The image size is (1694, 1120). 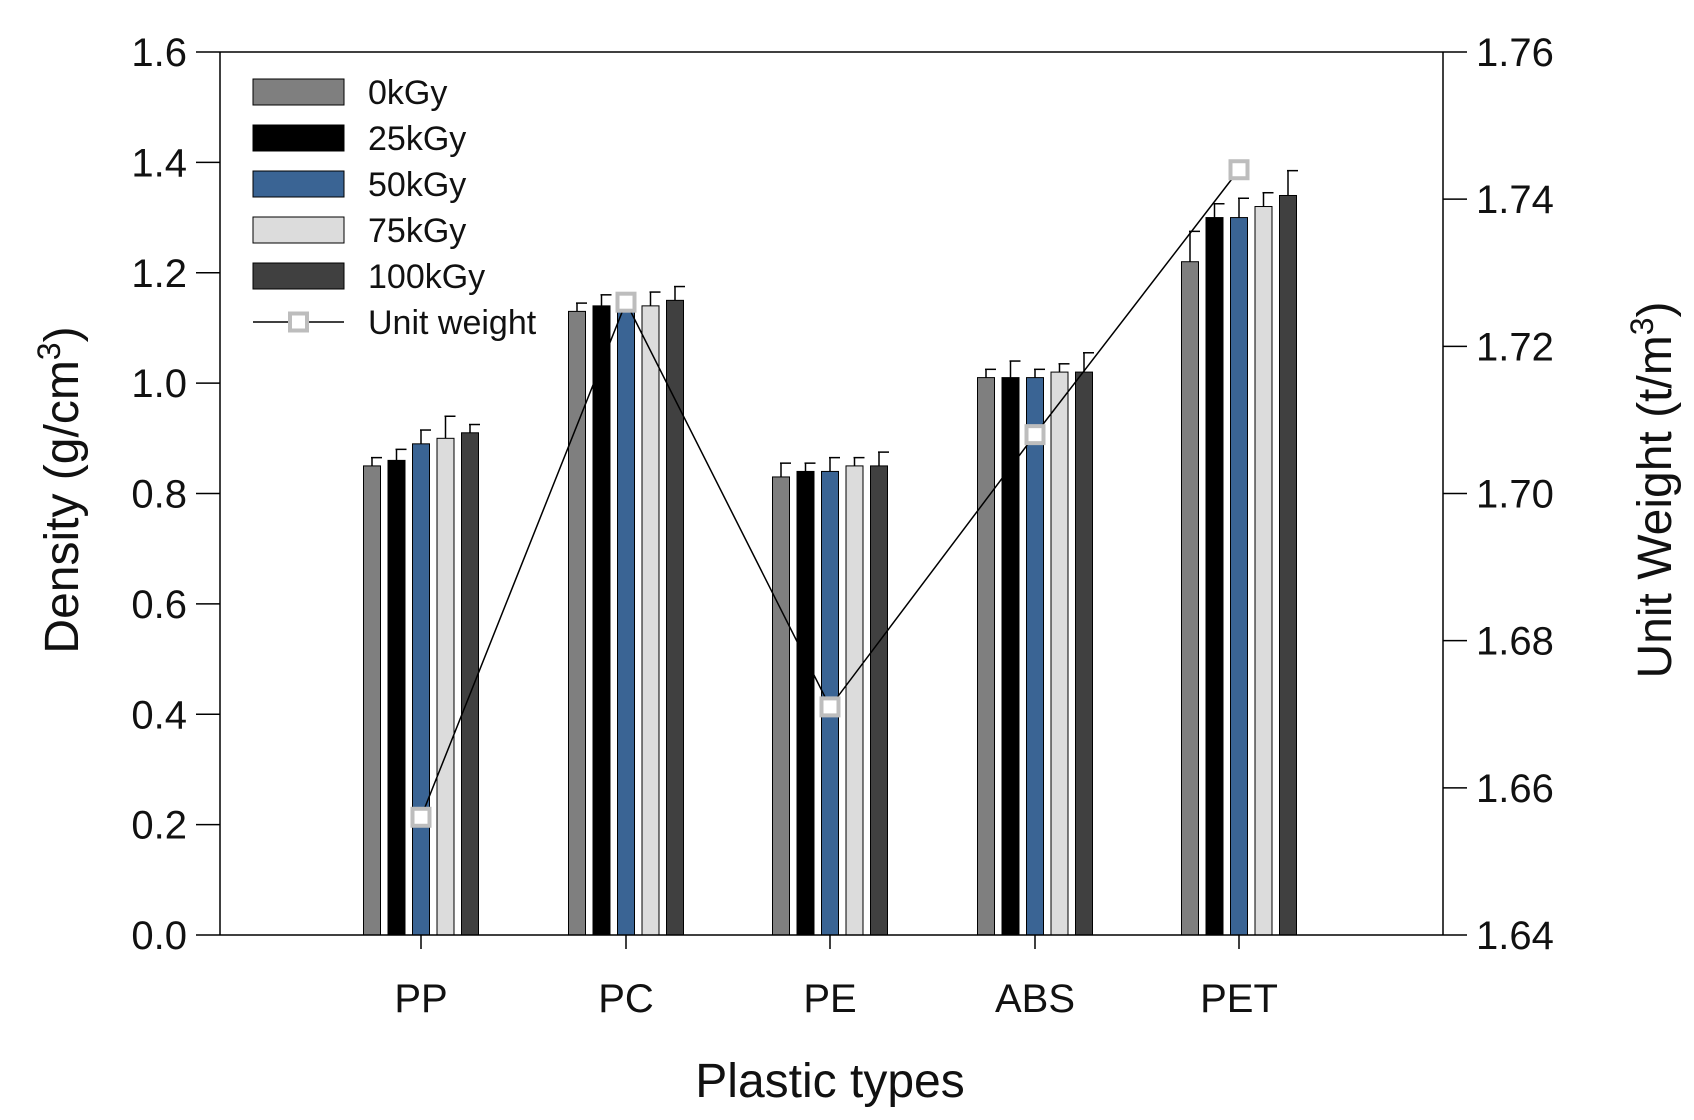 I want to click on y-tick-label-left: 1.4, so click(x=159, y=163).